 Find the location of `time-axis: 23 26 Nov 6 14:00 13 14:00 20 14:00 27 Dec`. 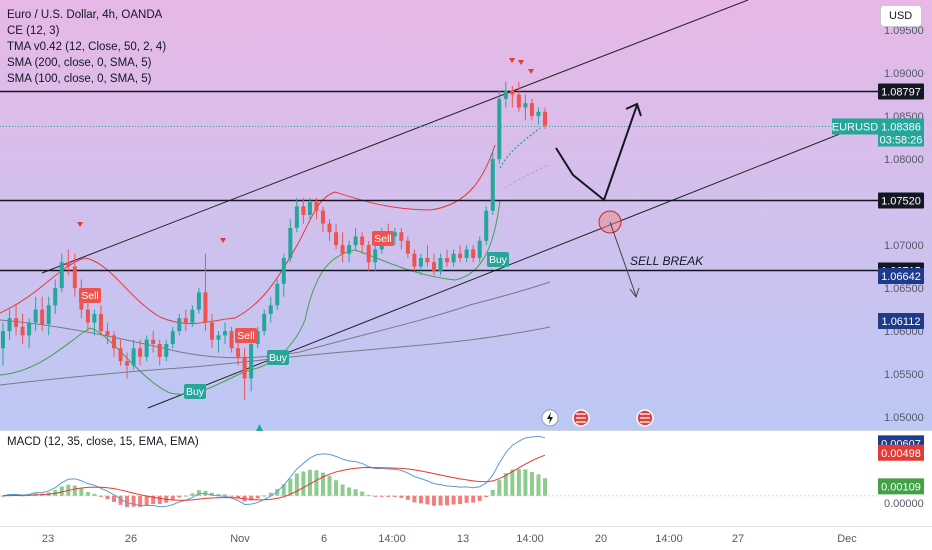

time-axis: 23 26 Nov 6 14:00 13 14:00 20 14:00 27 Dec is located at coordinates (449, 539).